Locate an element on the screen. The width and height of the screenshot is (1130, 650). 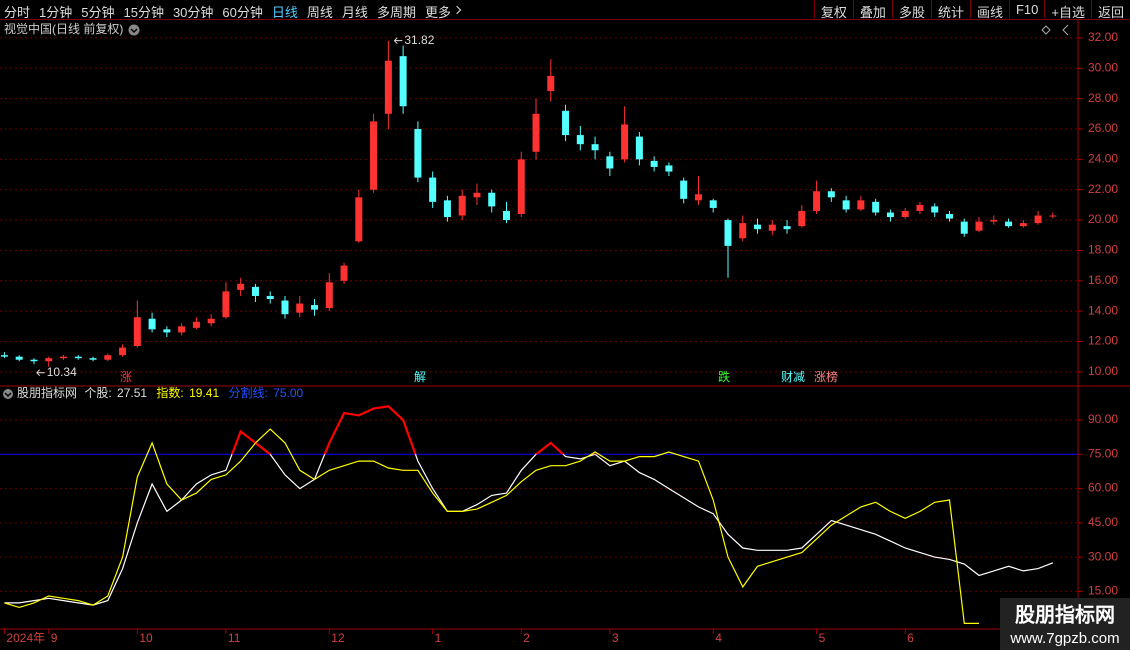
tool-button: 统计 is located at coordinates (950, 10).